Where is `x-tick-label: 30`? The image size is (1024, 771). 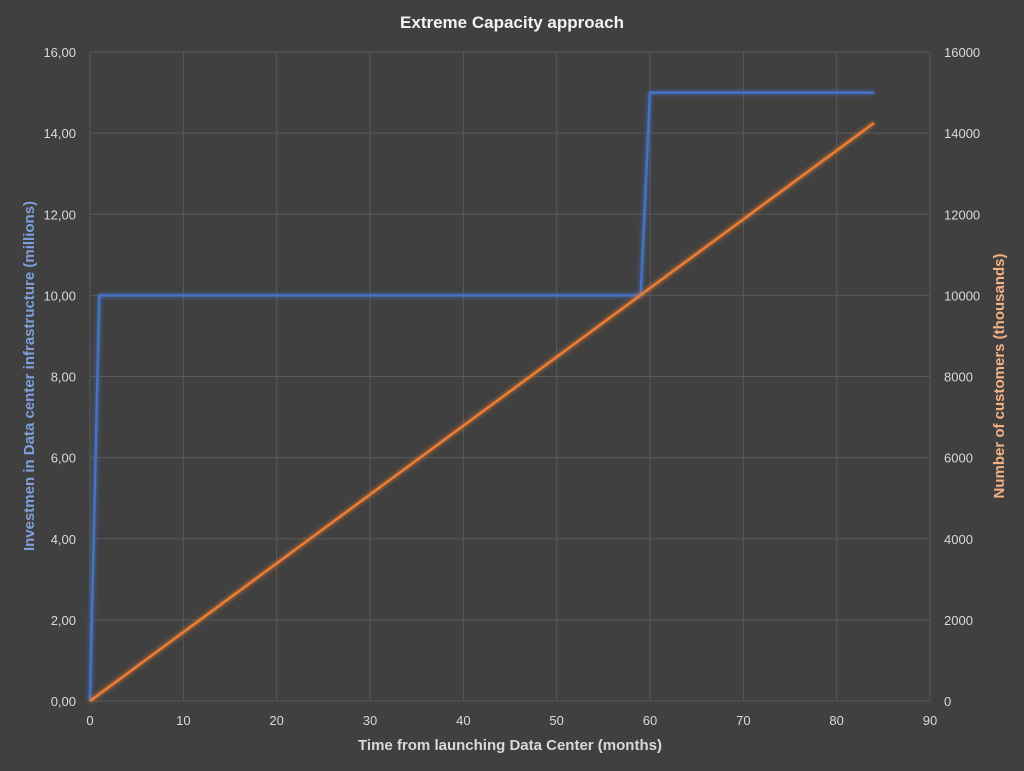
x-tick-label: 30 is located at coordinates (370, 720).